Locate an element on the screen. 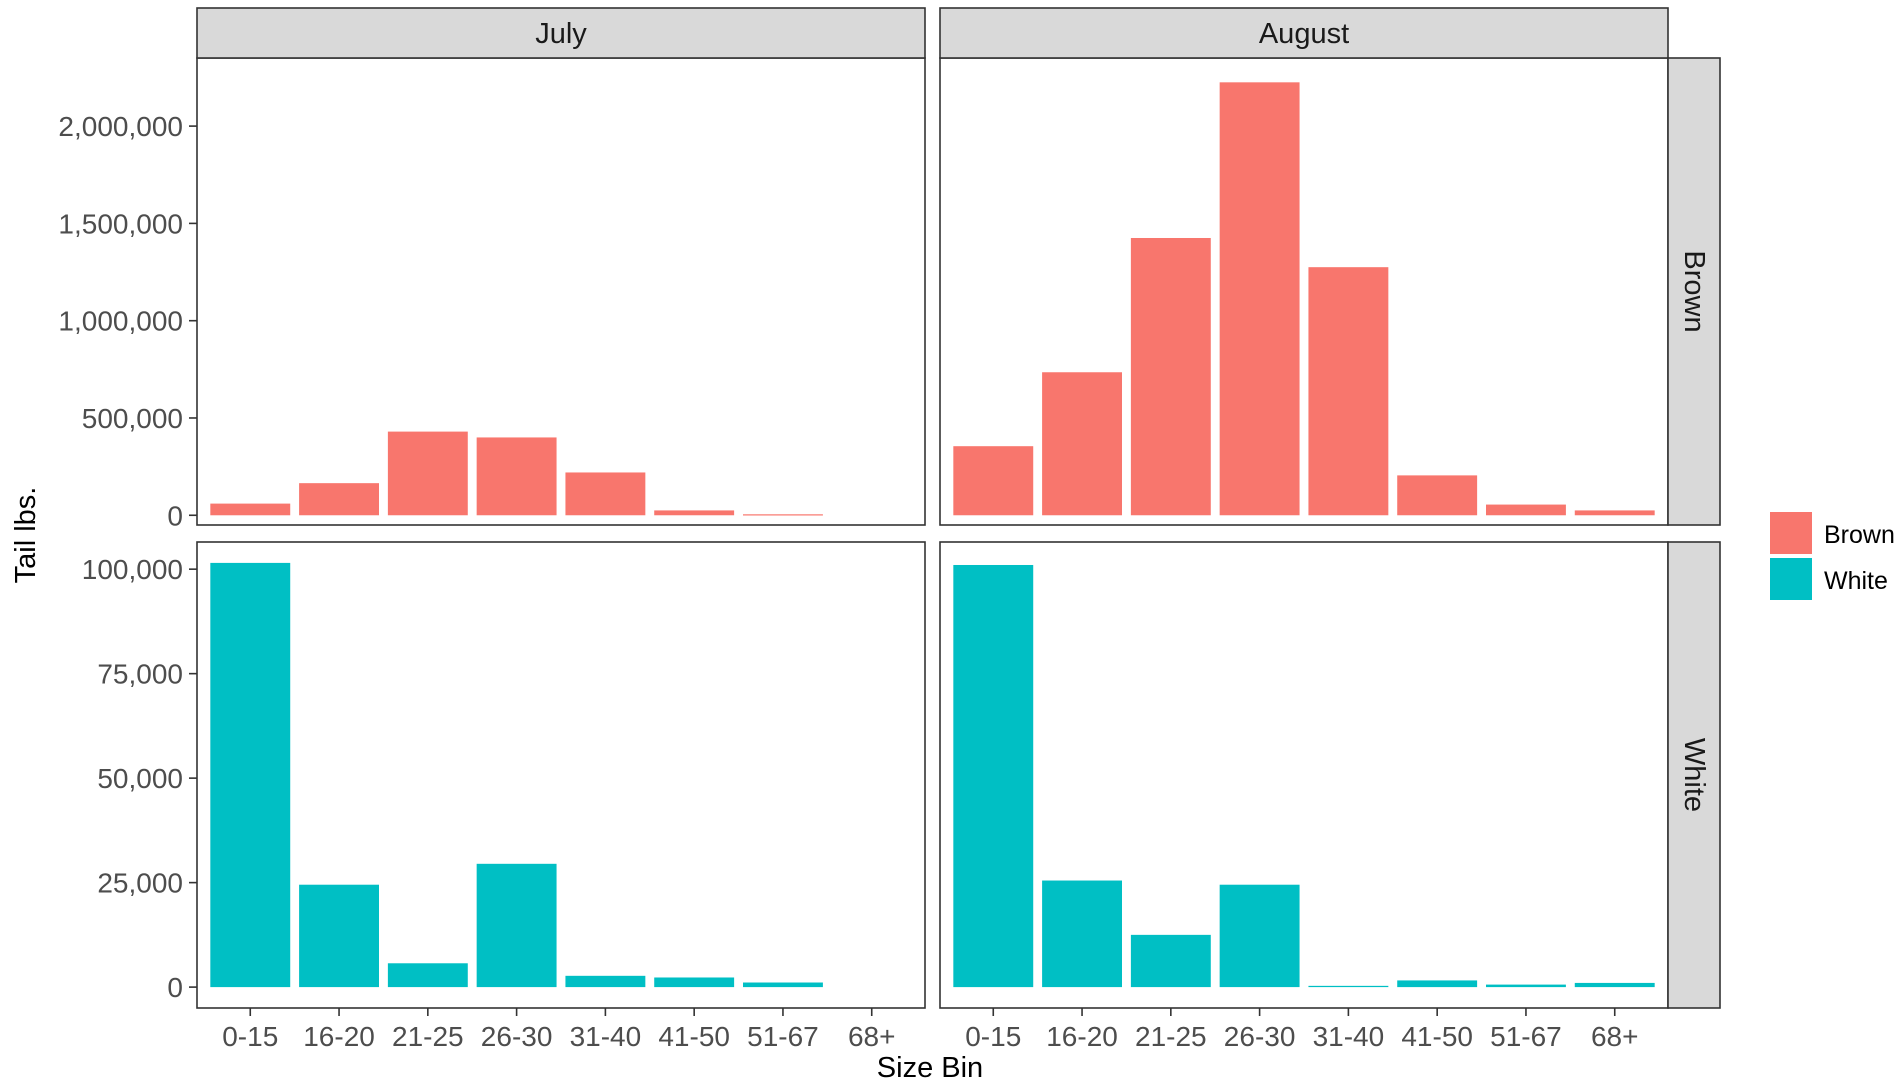 The image size is (1897, 1084). x-axis-title: Size Bin is located at coordinates (930, 1068).